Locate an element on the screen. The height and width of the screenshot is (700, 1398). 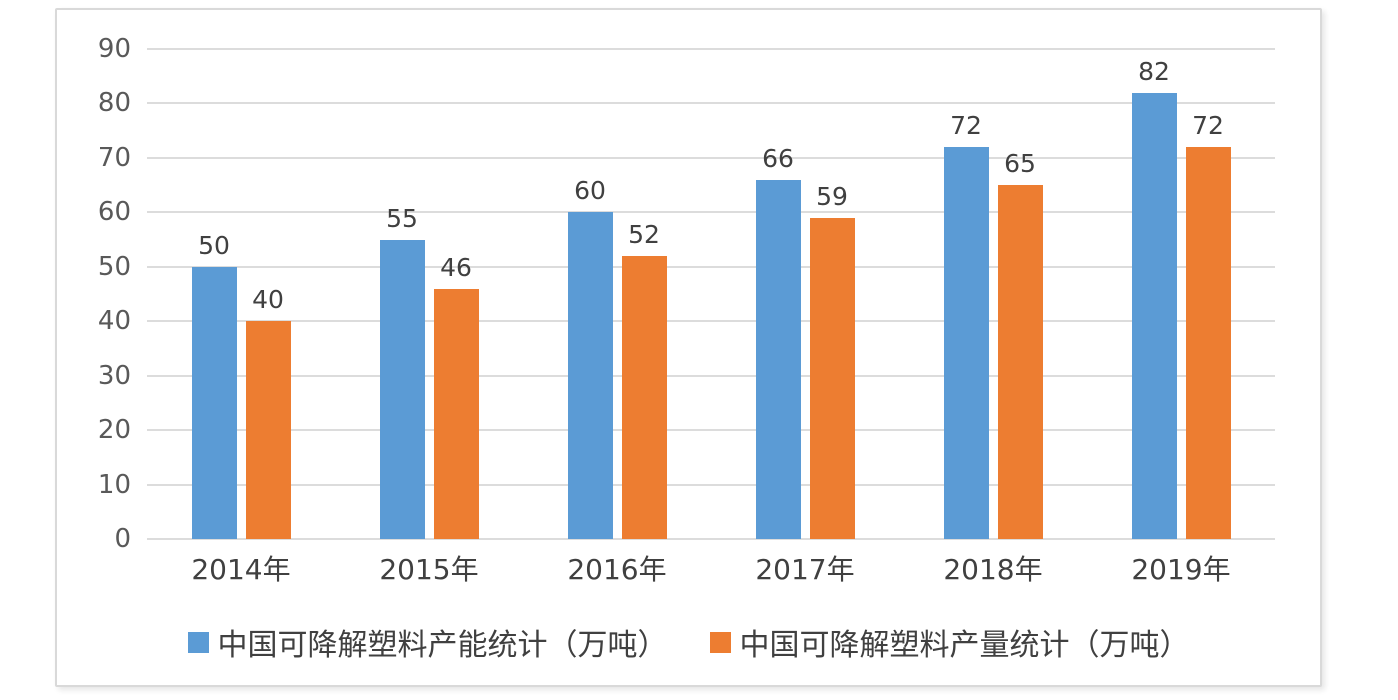
legend: 中国可降解塑料产能统计（万吨） 中国可降解塑料产量统计（万吨） is located at coordinates (688, 642).